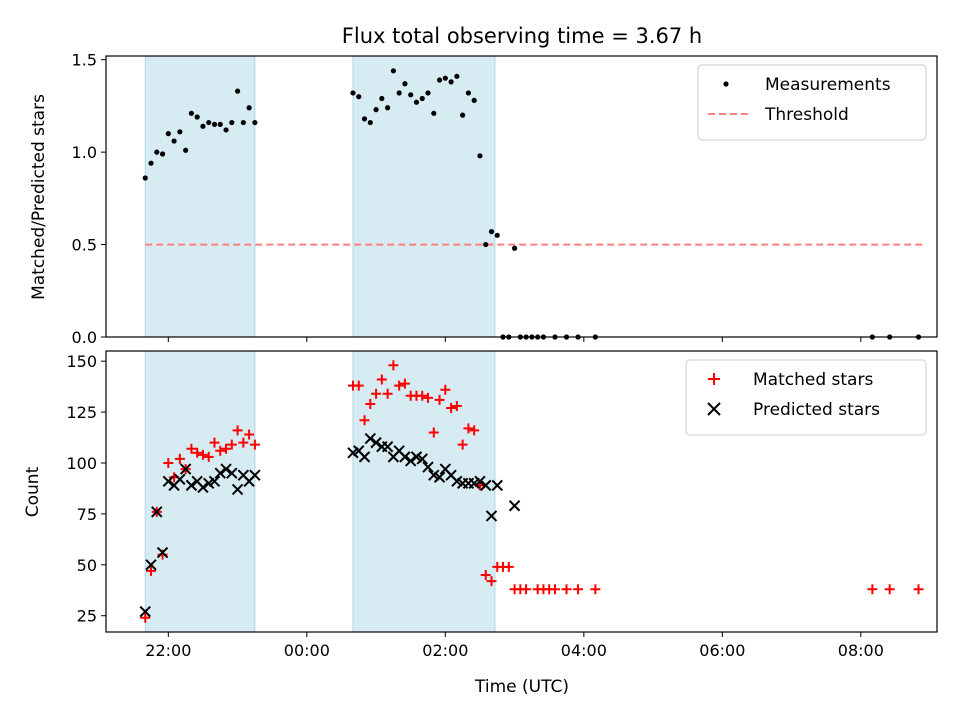  I want to click on legend-plus-swatch, so click(714, 379).